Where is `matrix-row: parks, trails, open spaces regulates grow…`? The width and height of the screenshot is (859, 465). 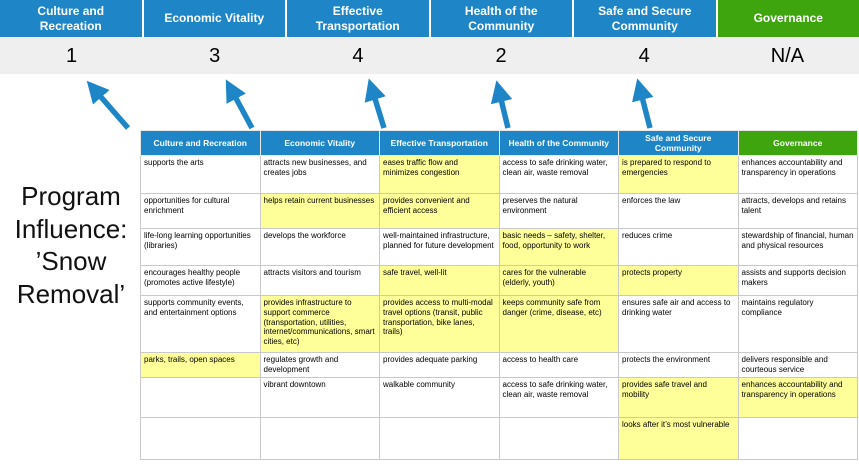 matrix-row: parks, trails, open spaces regulates grow… is located at coordinates (499, 365).